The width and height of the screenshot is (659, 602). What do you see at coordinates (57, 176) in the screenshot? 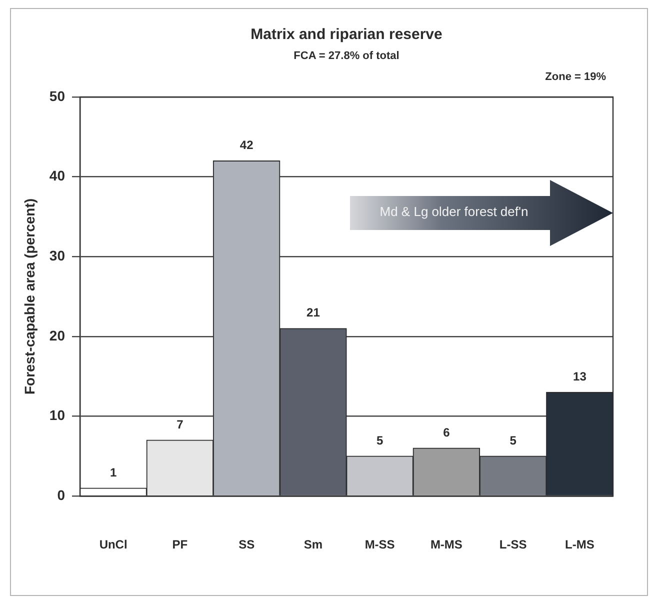
I see `y-tick-label: 40` at bounding box center [57, 176].